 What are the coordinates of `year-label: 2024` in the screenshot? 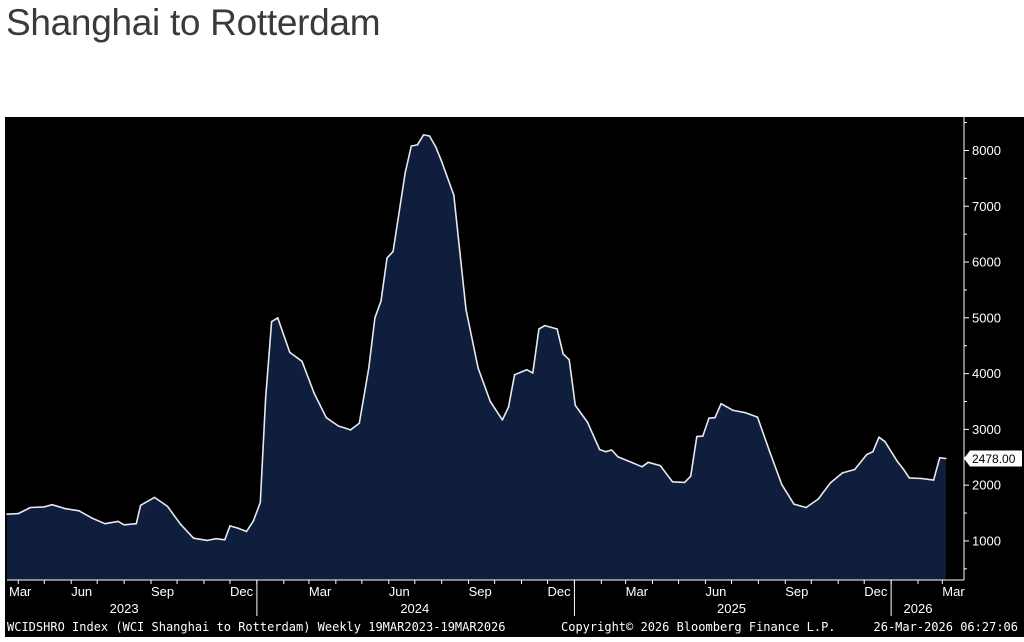 It's located at (414, 608).